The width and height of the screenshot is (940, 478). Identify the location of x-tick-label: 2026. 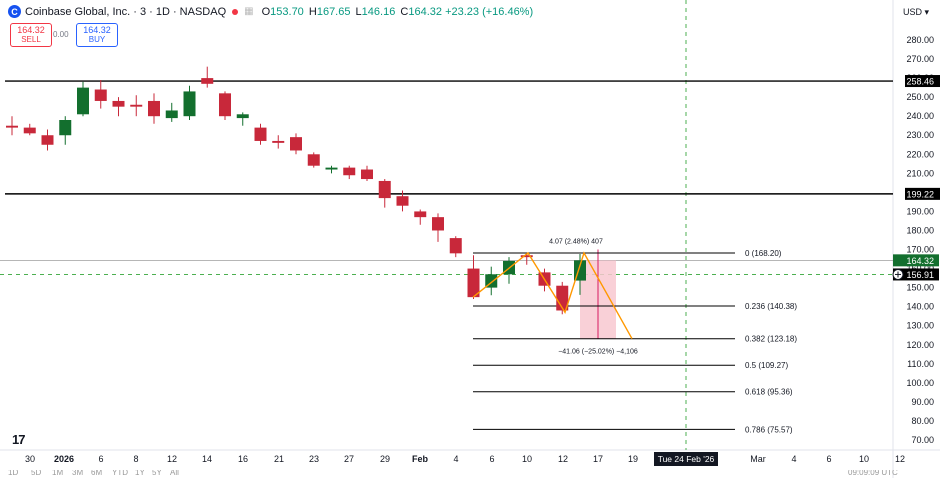
(64, 459).